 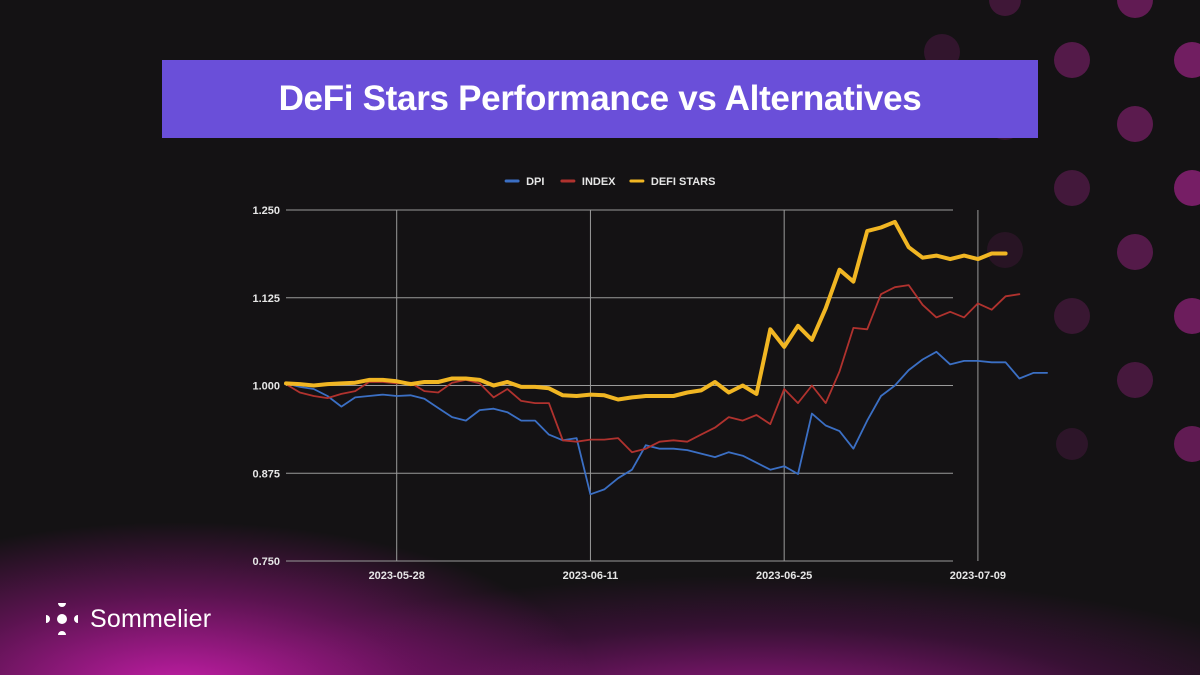 What do you see at coordinates (978, 576) in the screenshot?
I see `x-tick-label: 2023-07-09` at bounding box center [978, 576].